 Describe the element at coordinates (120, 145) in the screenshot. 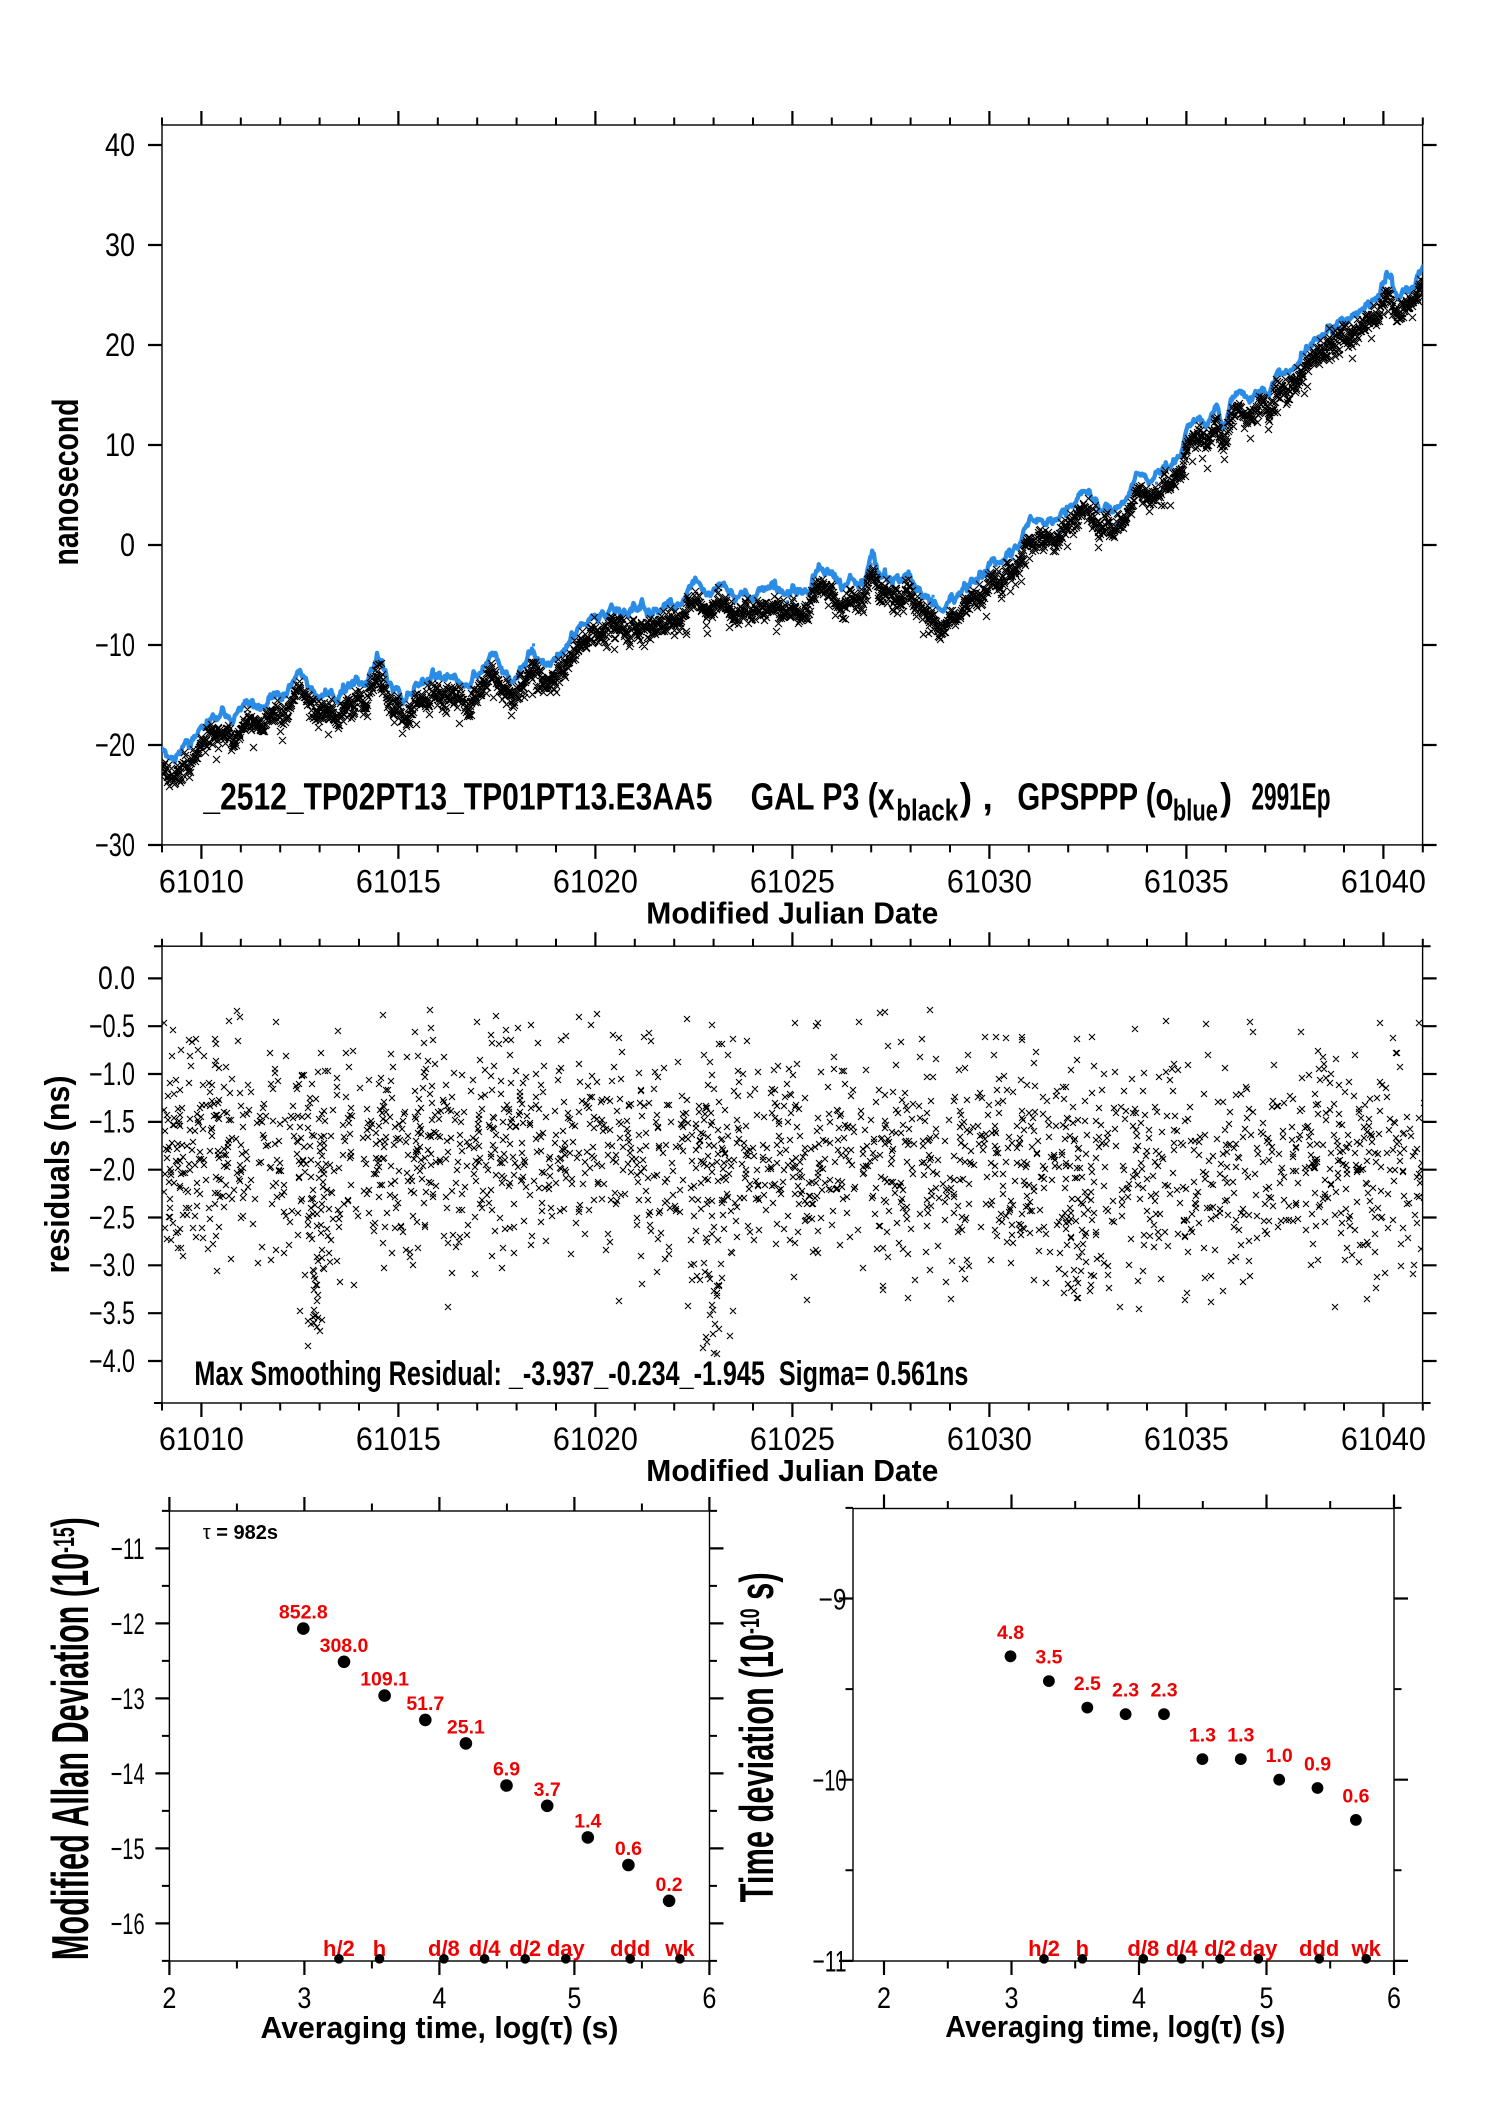

I see `svg-text: 40` at that location.